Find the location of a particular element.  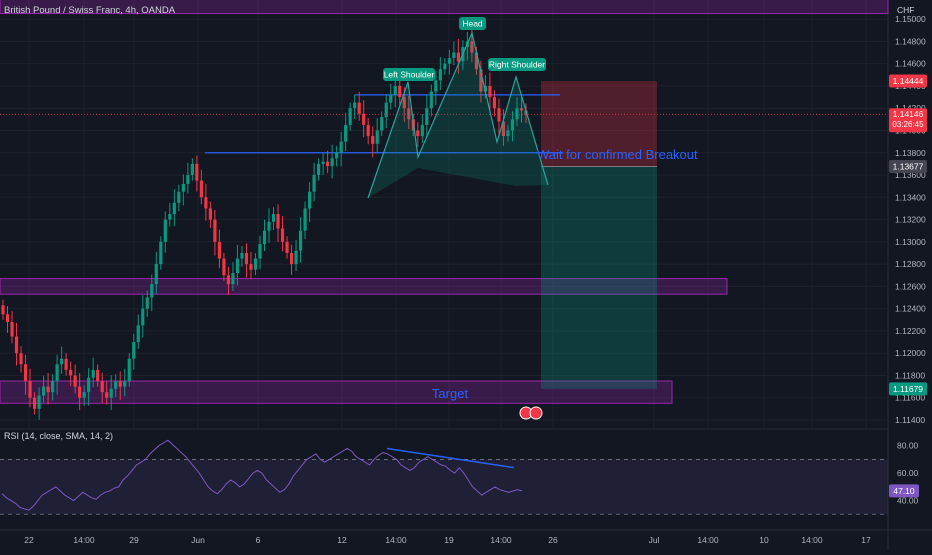

head-text: Head is located at coordinates (472, 24).